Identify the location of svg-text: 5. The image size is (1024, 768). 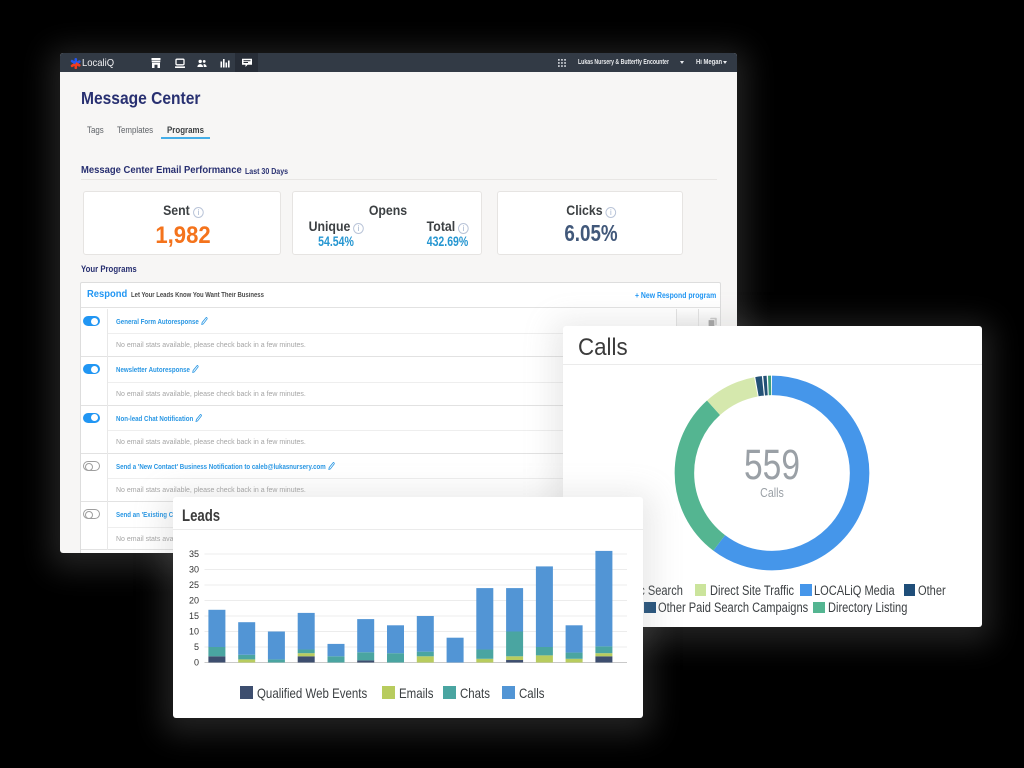
(196, 647).